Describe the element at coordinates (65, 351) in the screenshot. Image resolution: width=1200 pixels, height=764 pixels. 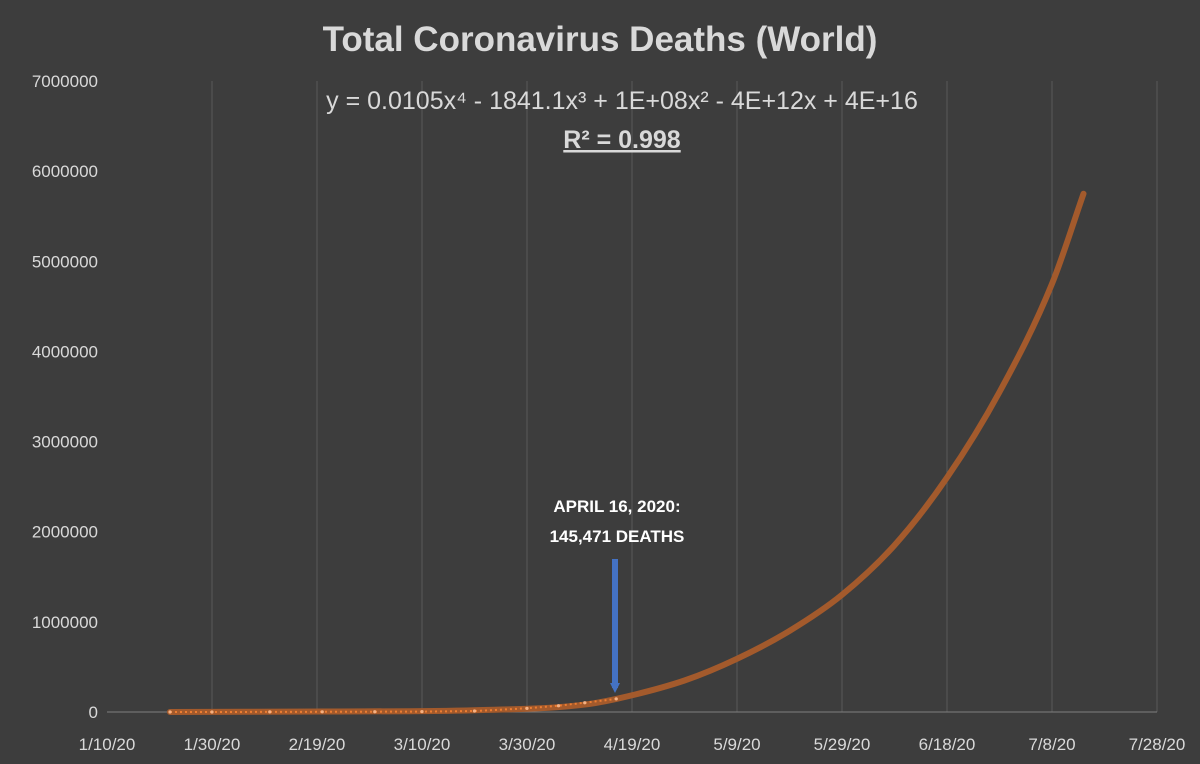
I see `y-tick-label: 4000000` at that location.